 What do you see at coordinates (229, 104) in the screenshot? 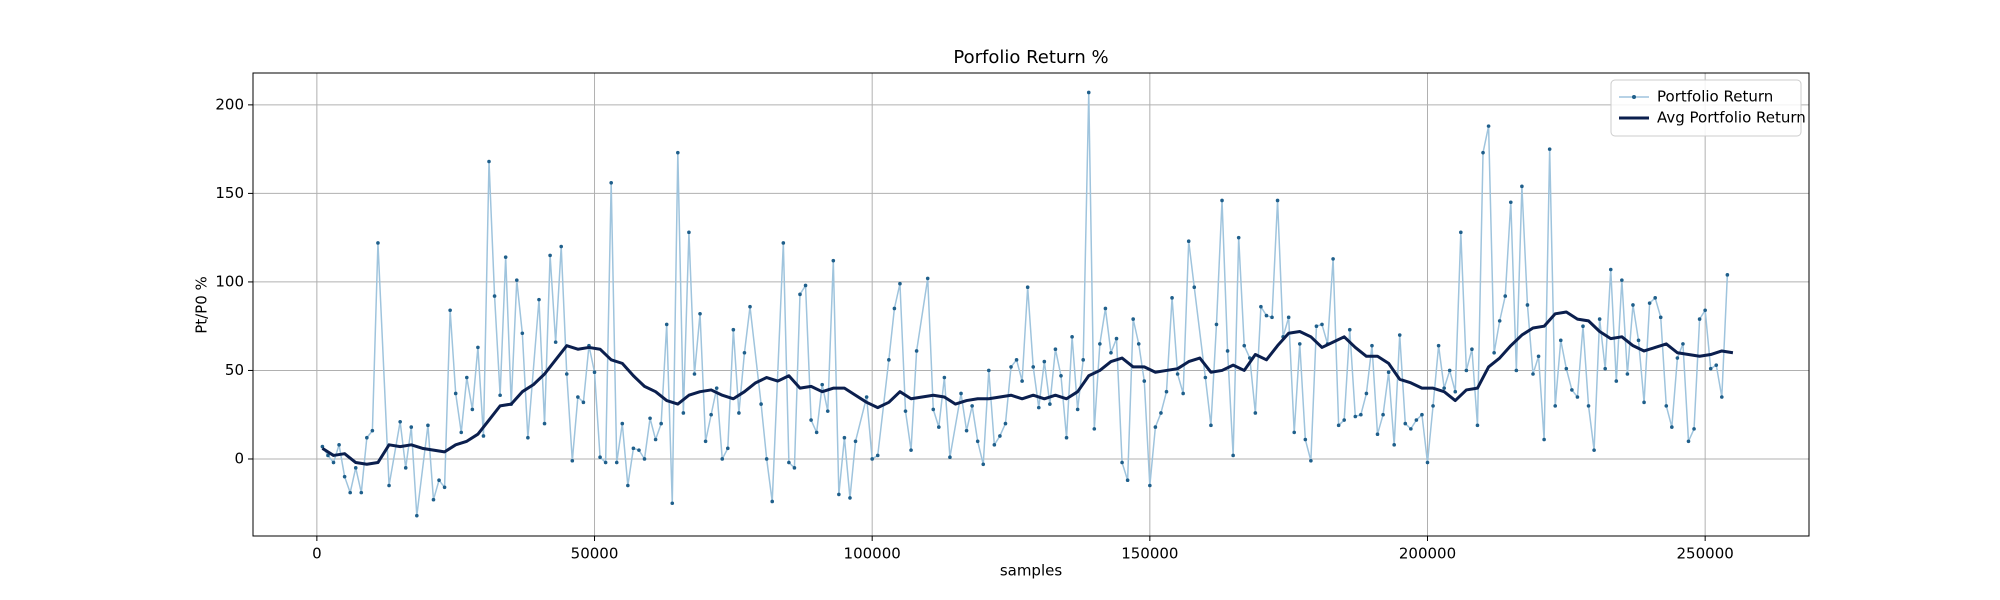
I see `y-tick-label: 200` at bounding box center [229, 104].